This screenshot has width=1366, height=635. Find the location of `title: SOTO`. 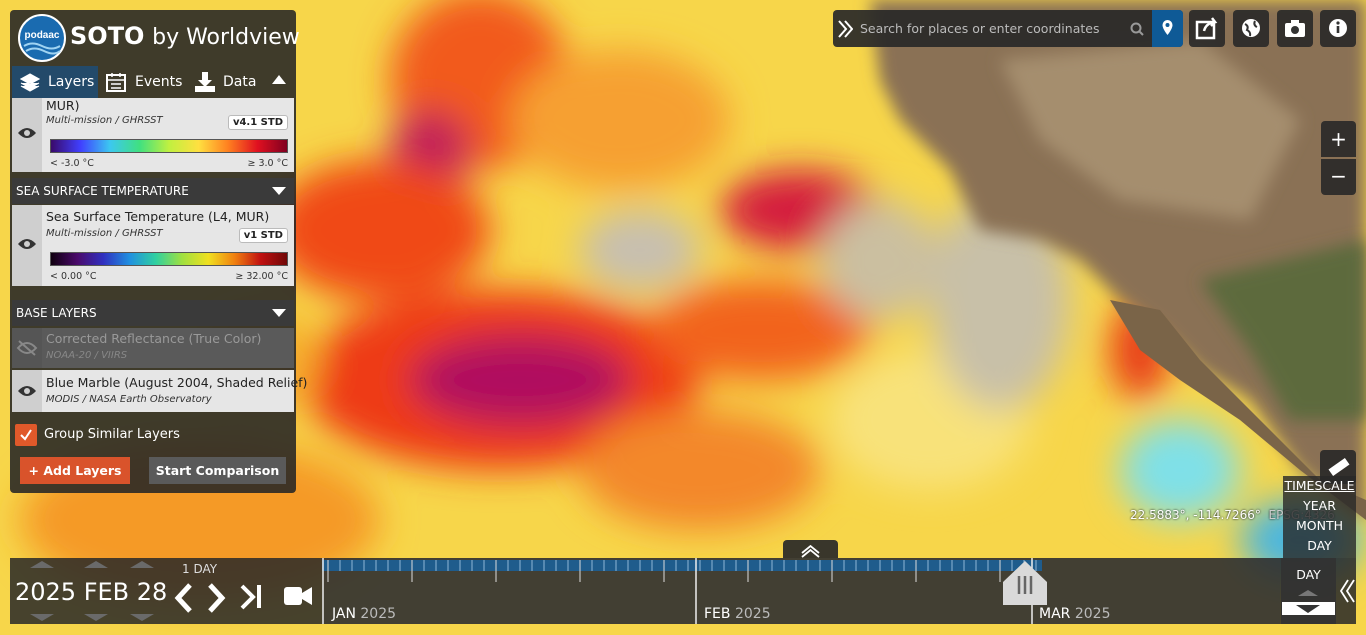

title: SOTO is located at coordinates (107, 36).